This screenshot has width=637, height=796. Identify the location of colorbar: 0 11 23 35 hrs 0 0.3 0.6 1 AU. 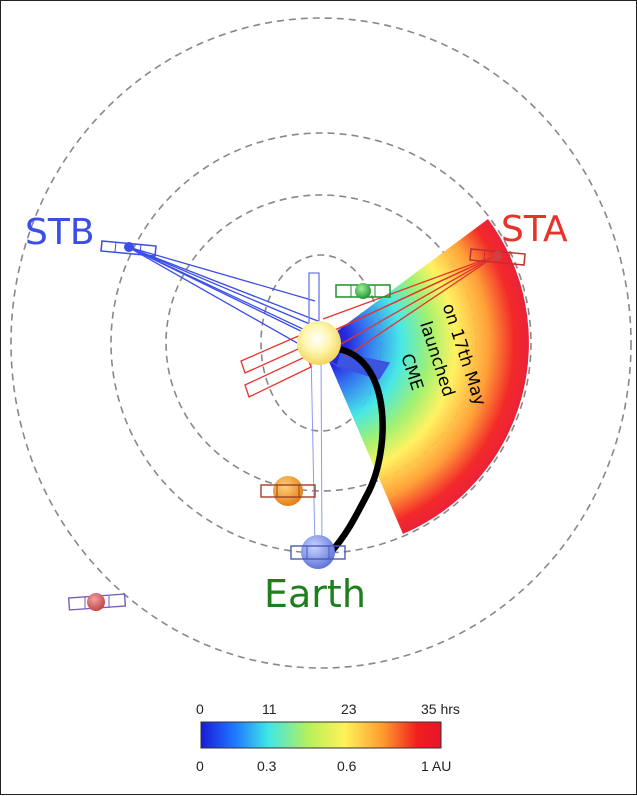
(328, 737).